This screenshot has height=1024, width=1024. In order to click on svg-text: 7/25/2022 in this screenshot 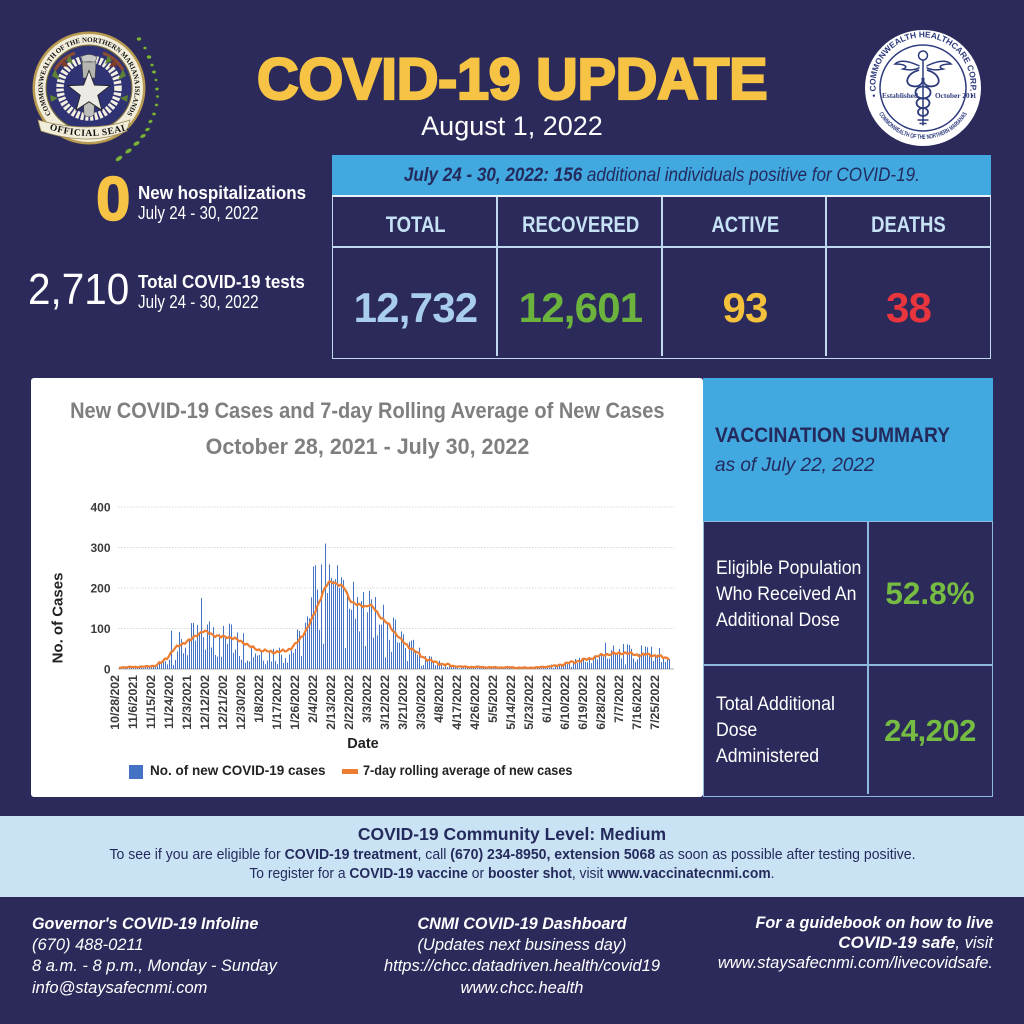, I will do `click(655, 702)`.